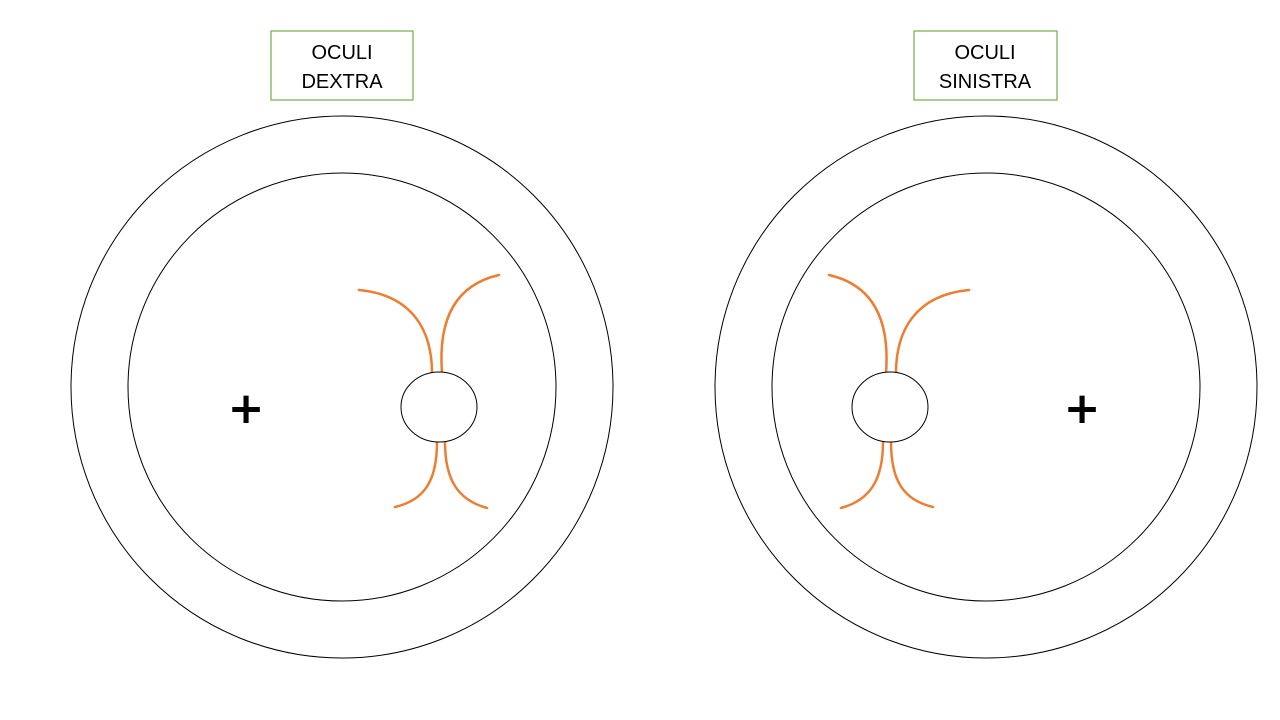 This screenshot has width=1280, height=720. What do you see at coordinates (341, 53) in the screenshot?
I see `right-eye-label-line-1: OCULI` at bounding box center [341, 53].